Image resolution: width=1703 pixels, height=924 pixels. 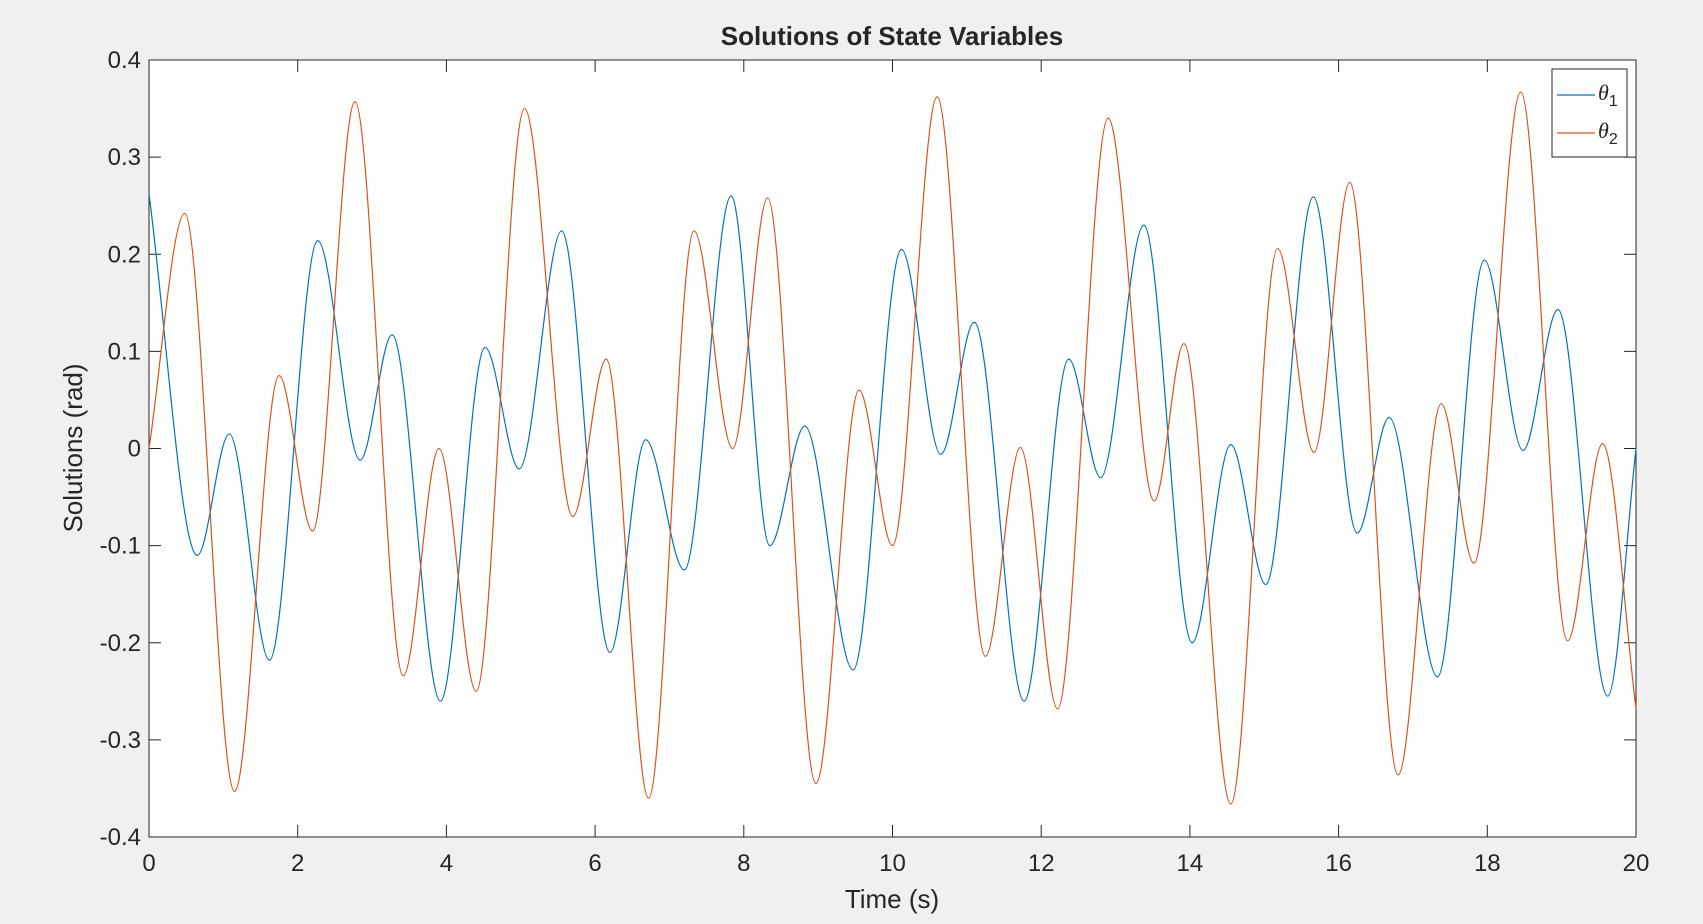 I want to click on x-tick-label: 18, so click(x=1487, y=863).